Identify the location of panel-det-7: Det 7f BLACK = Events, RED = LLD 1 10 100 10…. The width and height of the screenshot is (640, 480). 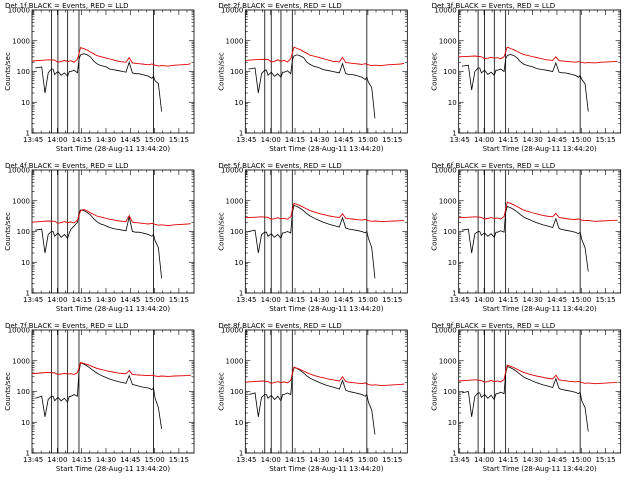
(99, 397).